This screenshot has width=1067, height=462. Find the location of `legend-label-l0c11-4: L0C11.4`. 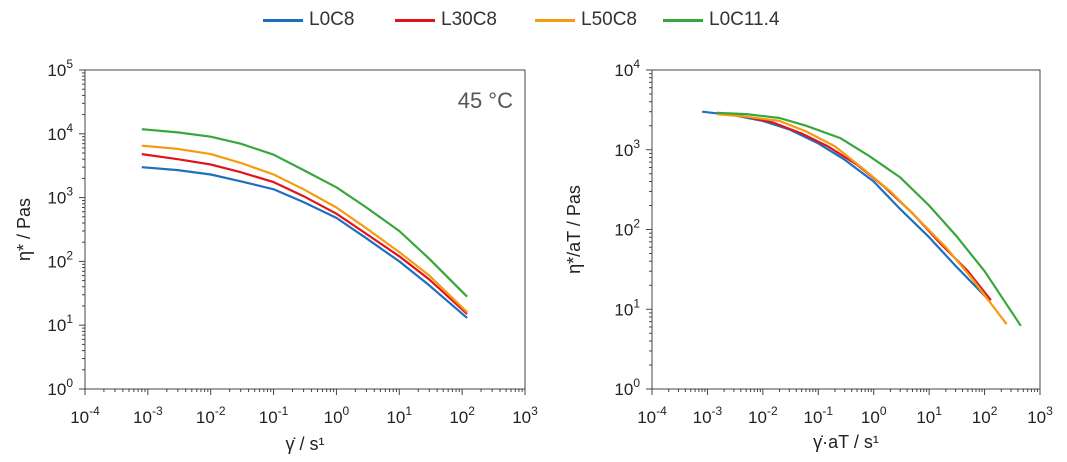

legend-label-l0c11-4: L0C11.4 is located at coordinates (744, 19).